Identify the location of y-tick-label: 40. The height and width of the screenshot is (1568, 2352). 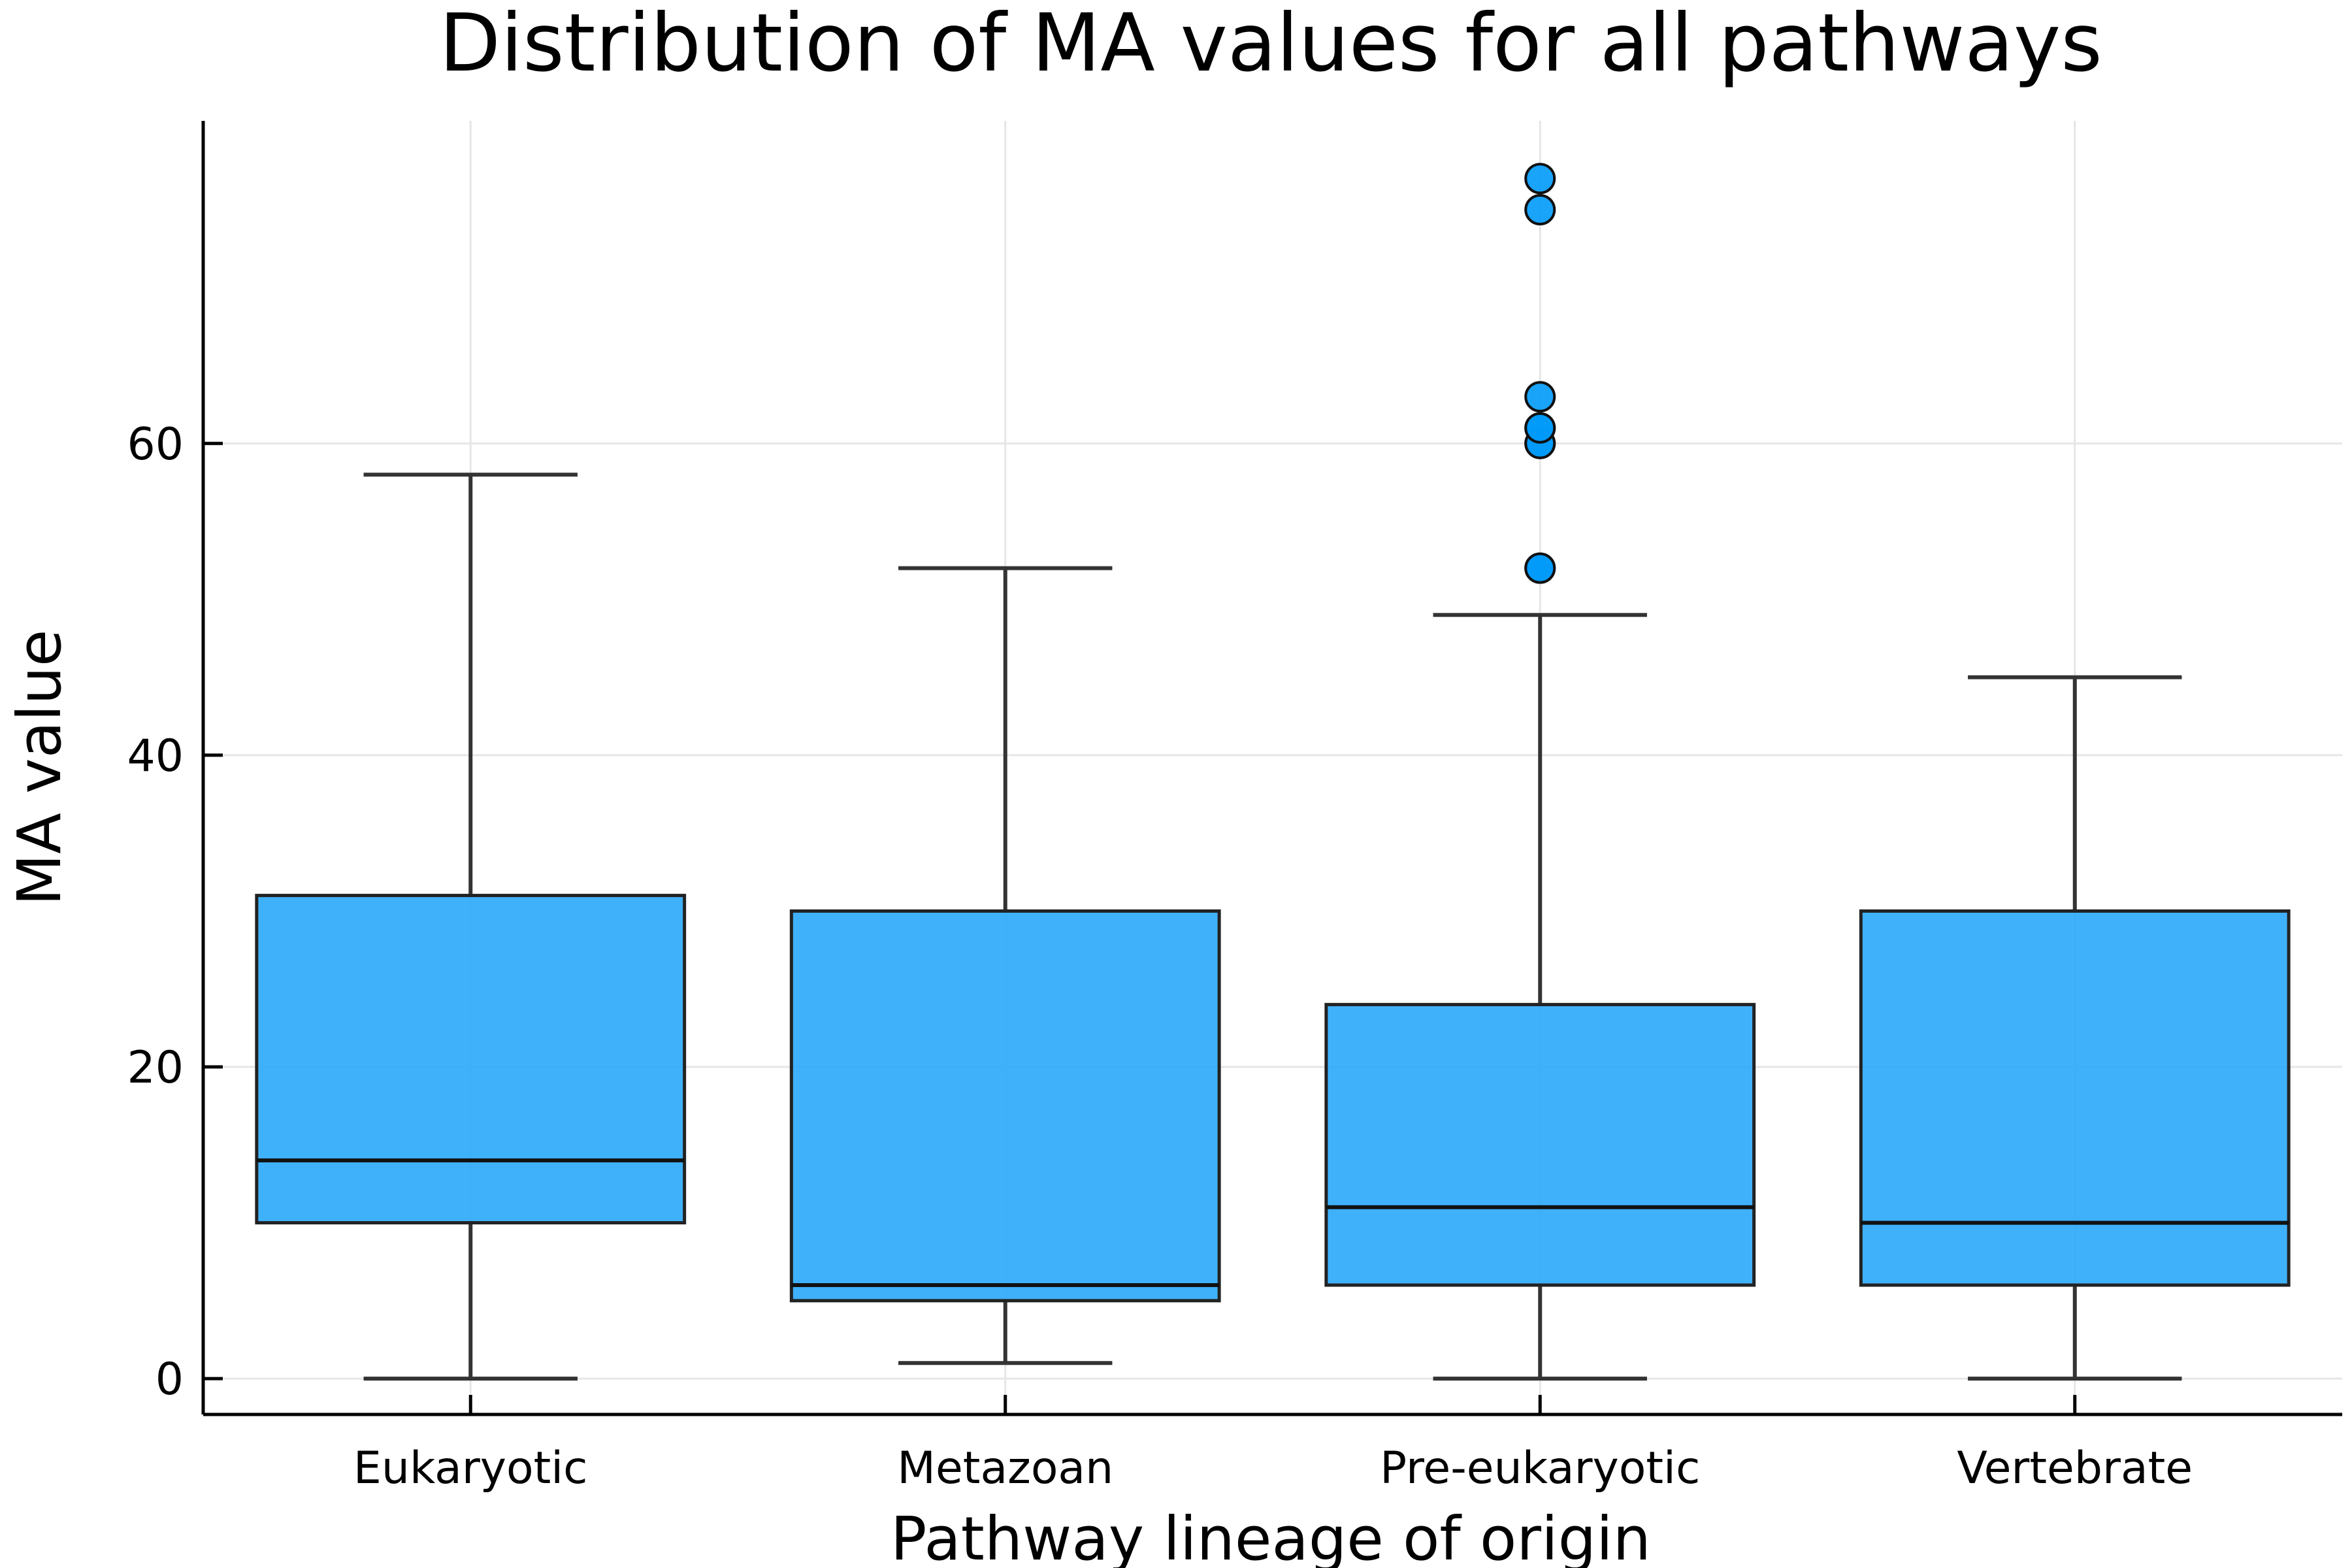
(155, 756).